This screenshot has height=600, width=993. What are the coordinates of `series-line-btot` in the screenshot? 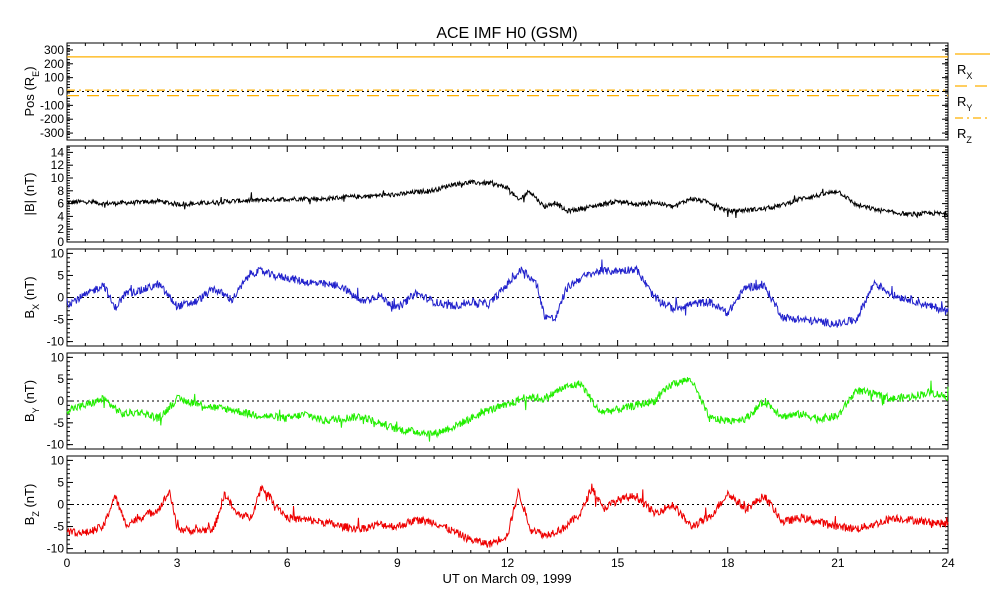 It's located at (507, 198).